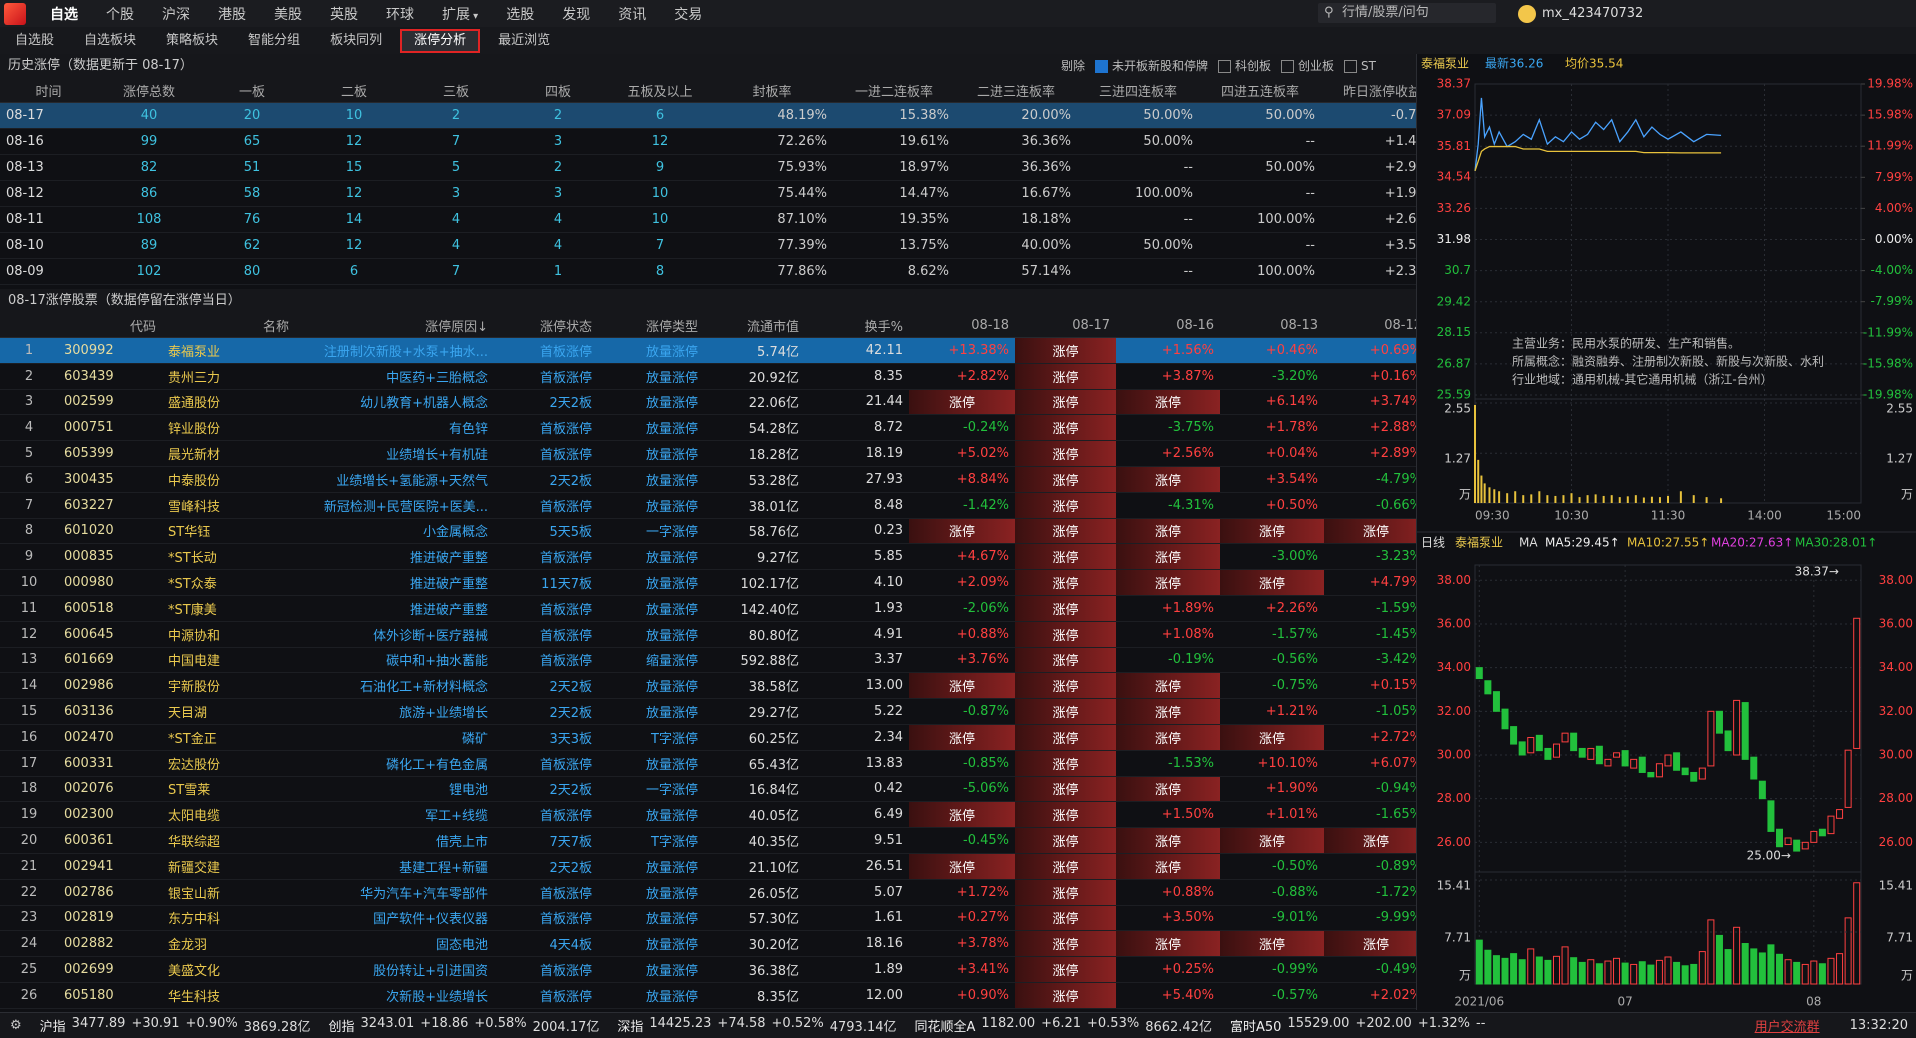 The height and width of the screenshot is (1038, 1916). What do you see at coordinates (1016, 90) in the screenshot?
I see `column-header: 二进三连板率` at bounding box center [1016, 90].